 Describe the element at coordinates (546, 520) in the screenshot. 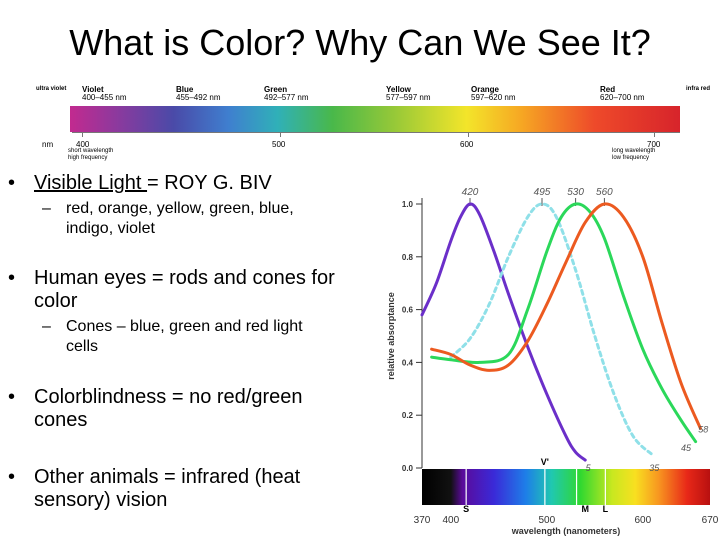

I see `x-tick-label: 500` at that location.